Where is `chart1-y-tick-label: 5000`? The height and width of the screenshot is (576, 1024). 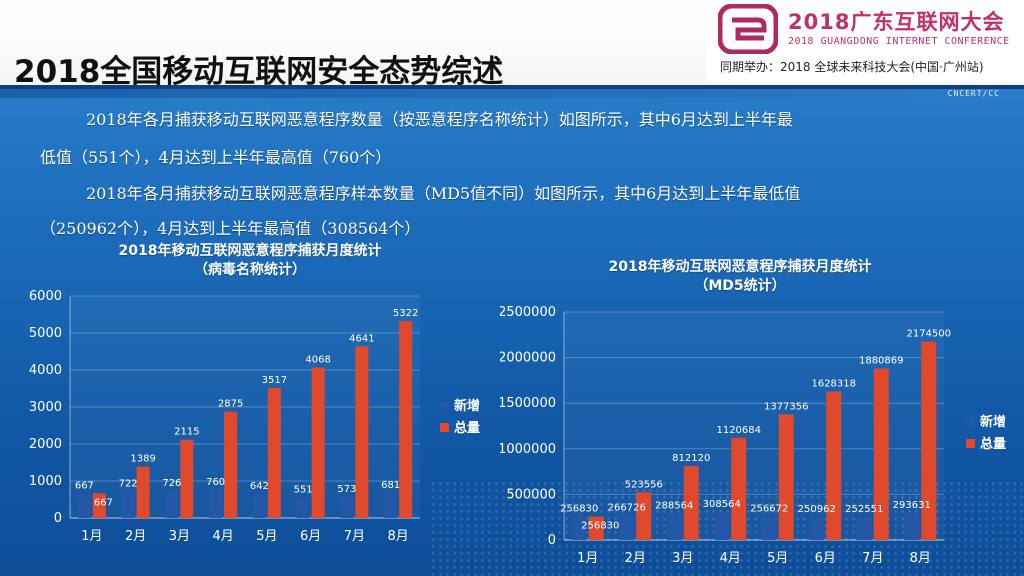
chart1-y-tick-label: 5000 is located at coordinates (45, 333).